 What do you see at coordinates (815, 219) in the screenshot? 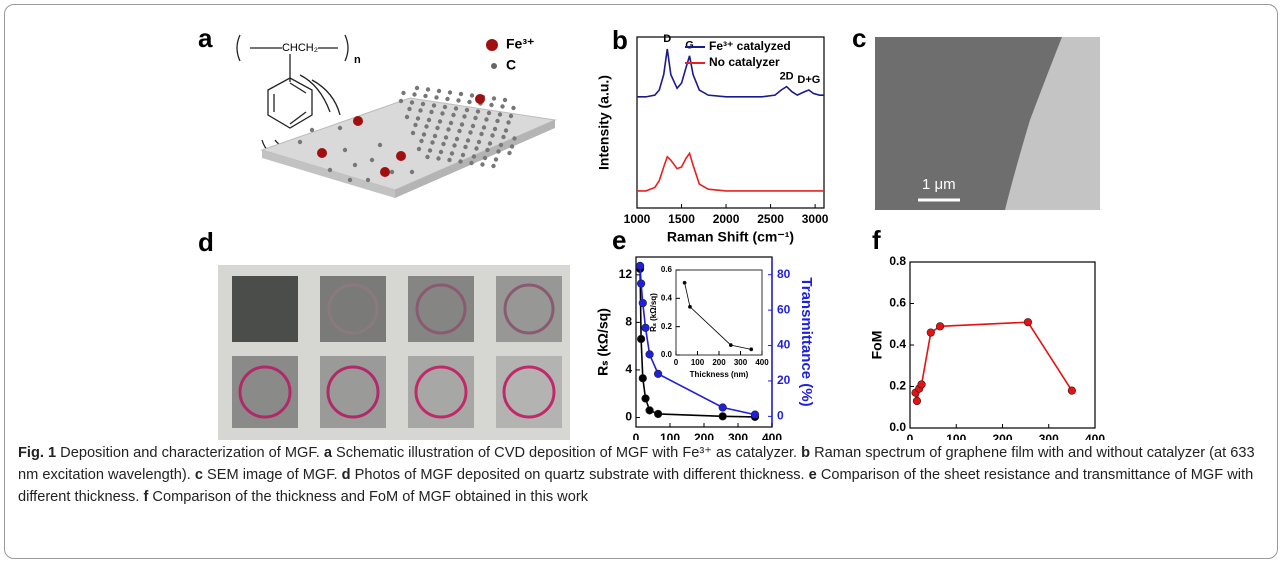
I see `x-tick-label: 3000` at bounding box center [815, 219].